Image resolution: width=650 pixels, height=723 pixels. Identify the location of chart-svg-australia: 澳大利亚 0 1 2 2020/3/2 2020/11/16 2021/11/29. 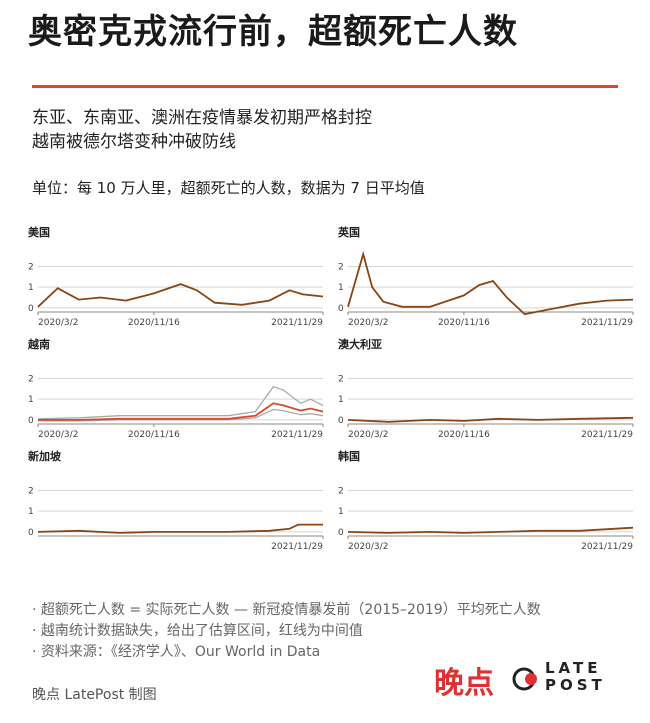
(486, 388).